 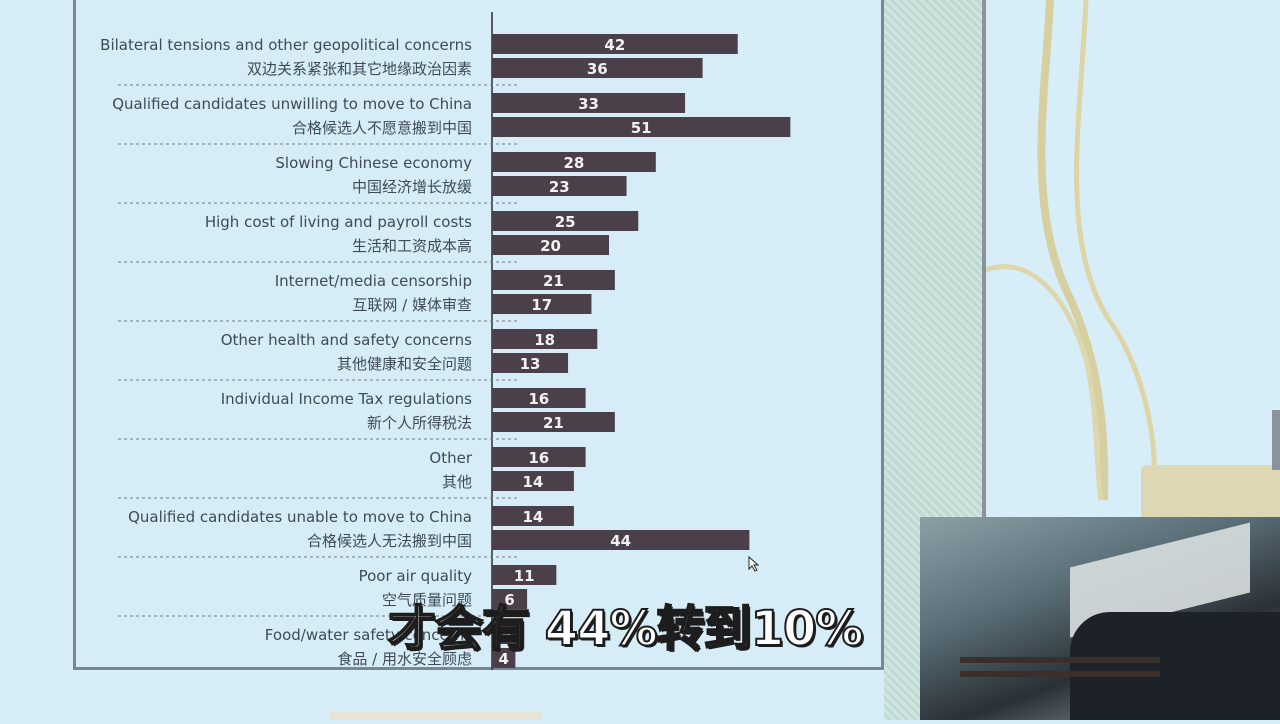 I want to click on bar-value-label: 42, so click(x=614, y=45).